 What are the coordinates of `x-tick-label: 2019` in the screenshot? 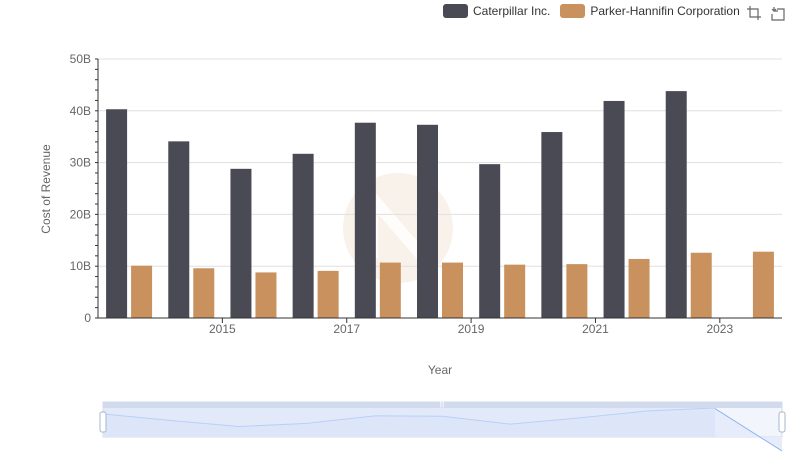 It's located at (471, 329).